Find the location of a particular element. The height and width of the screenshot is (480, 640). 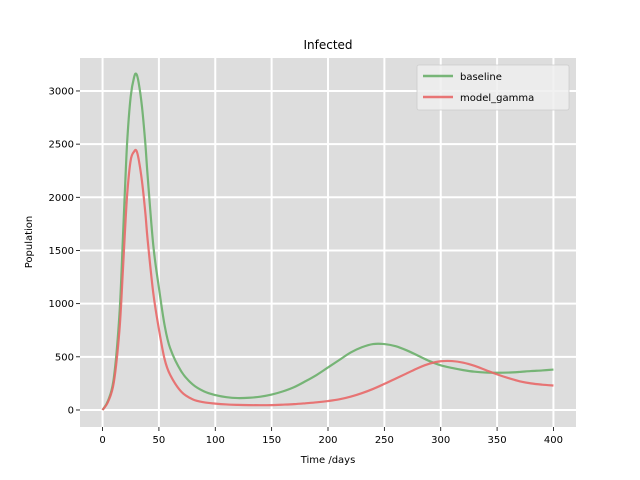

x-tick-label: 50 is located at coordinates (159, 440).